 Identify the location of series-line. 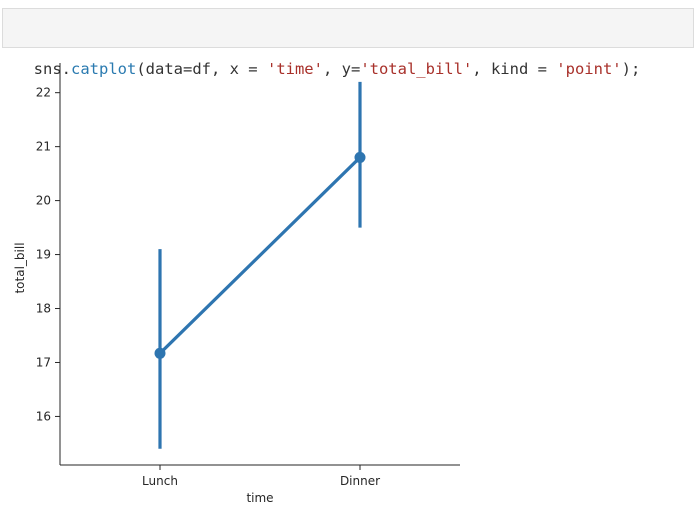
(260, 255).